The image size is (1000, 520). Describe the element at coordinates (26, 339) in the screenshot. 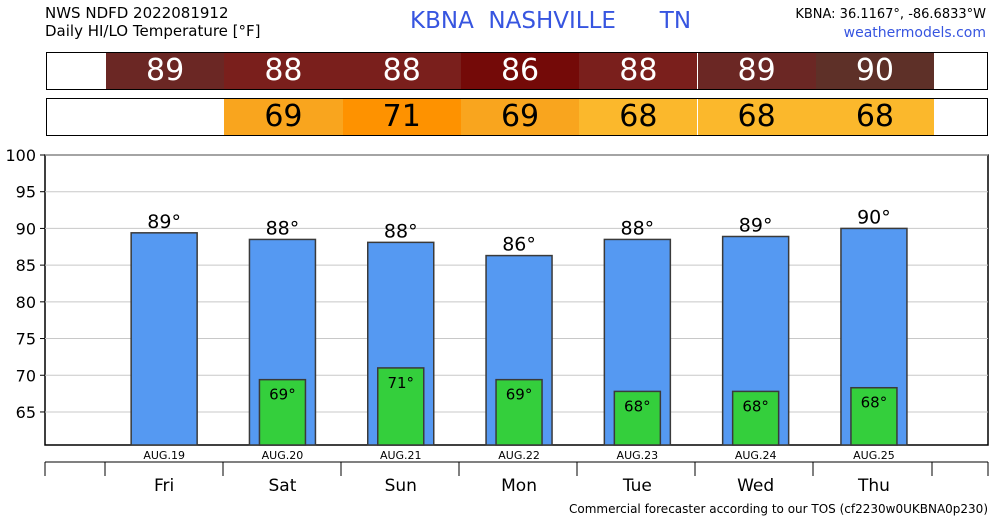

I see `y-tick-label: 75` at that location.